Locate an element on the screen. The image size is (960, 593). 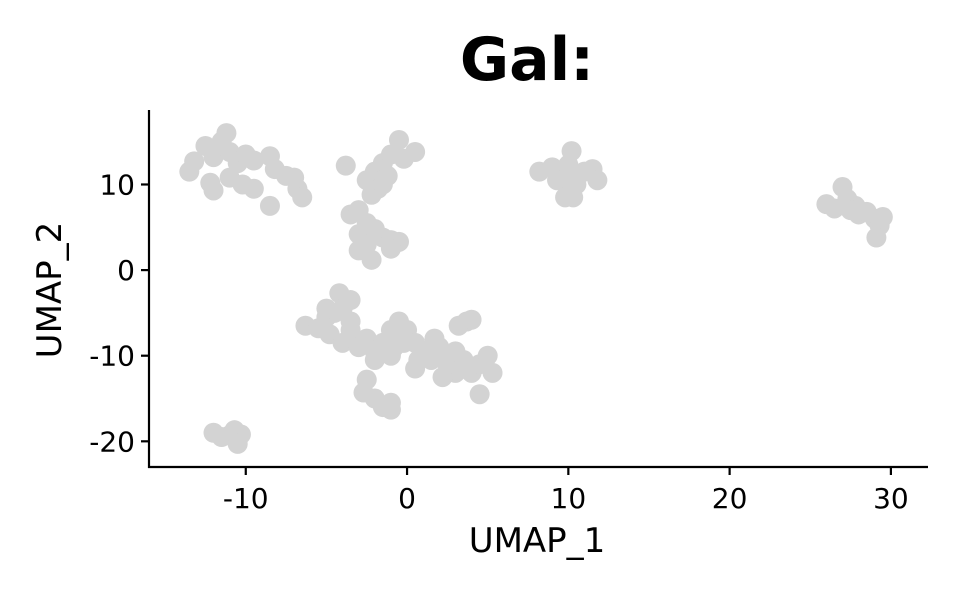
x-tick-label: 10 is located at coordinates (569, 498).